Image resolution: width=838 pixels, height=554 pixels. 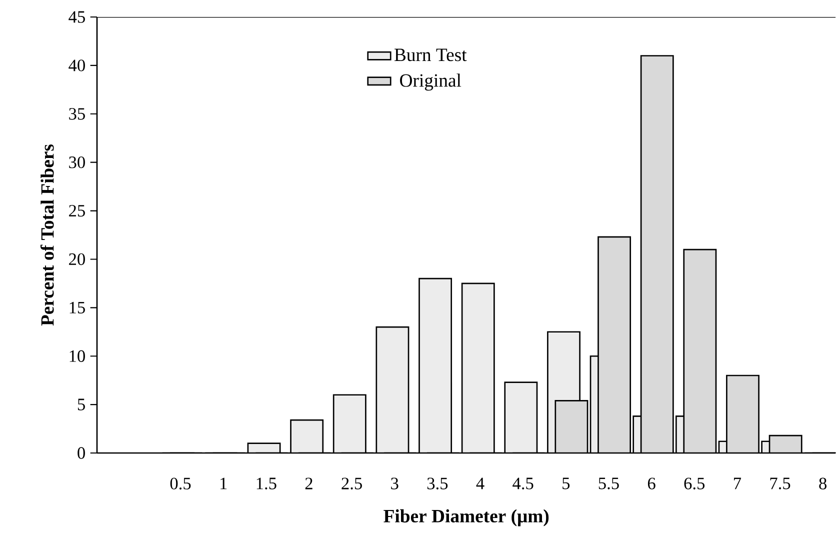 I want to click on legend-label: Burn Test, so click(x=430, y=55).